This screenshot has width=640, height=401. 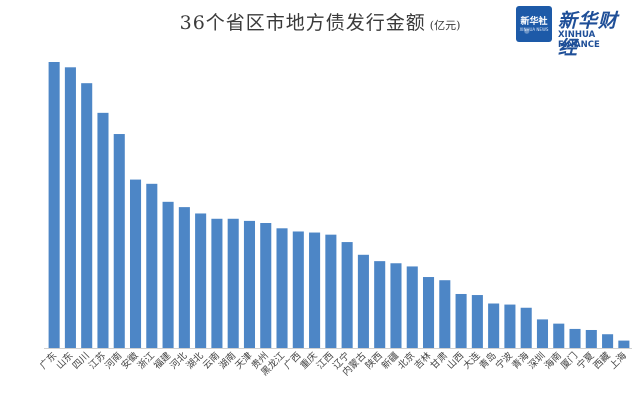 What do you see at coordinates (428, 312) in the screenshot?
I see `bar-吉林` at bounding box center [428, 312].